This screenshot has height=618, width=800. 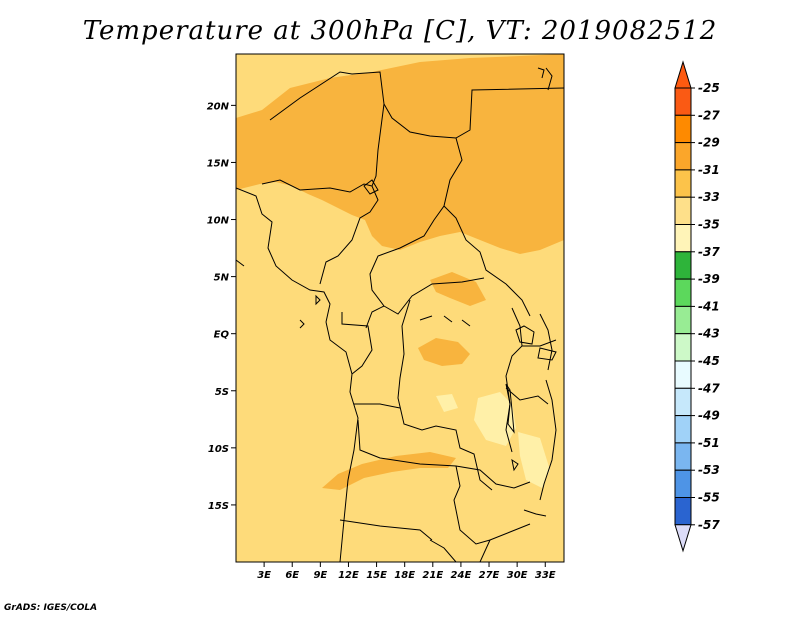 I want to click on colorbar-label: -53, so click(x=709, y=470).